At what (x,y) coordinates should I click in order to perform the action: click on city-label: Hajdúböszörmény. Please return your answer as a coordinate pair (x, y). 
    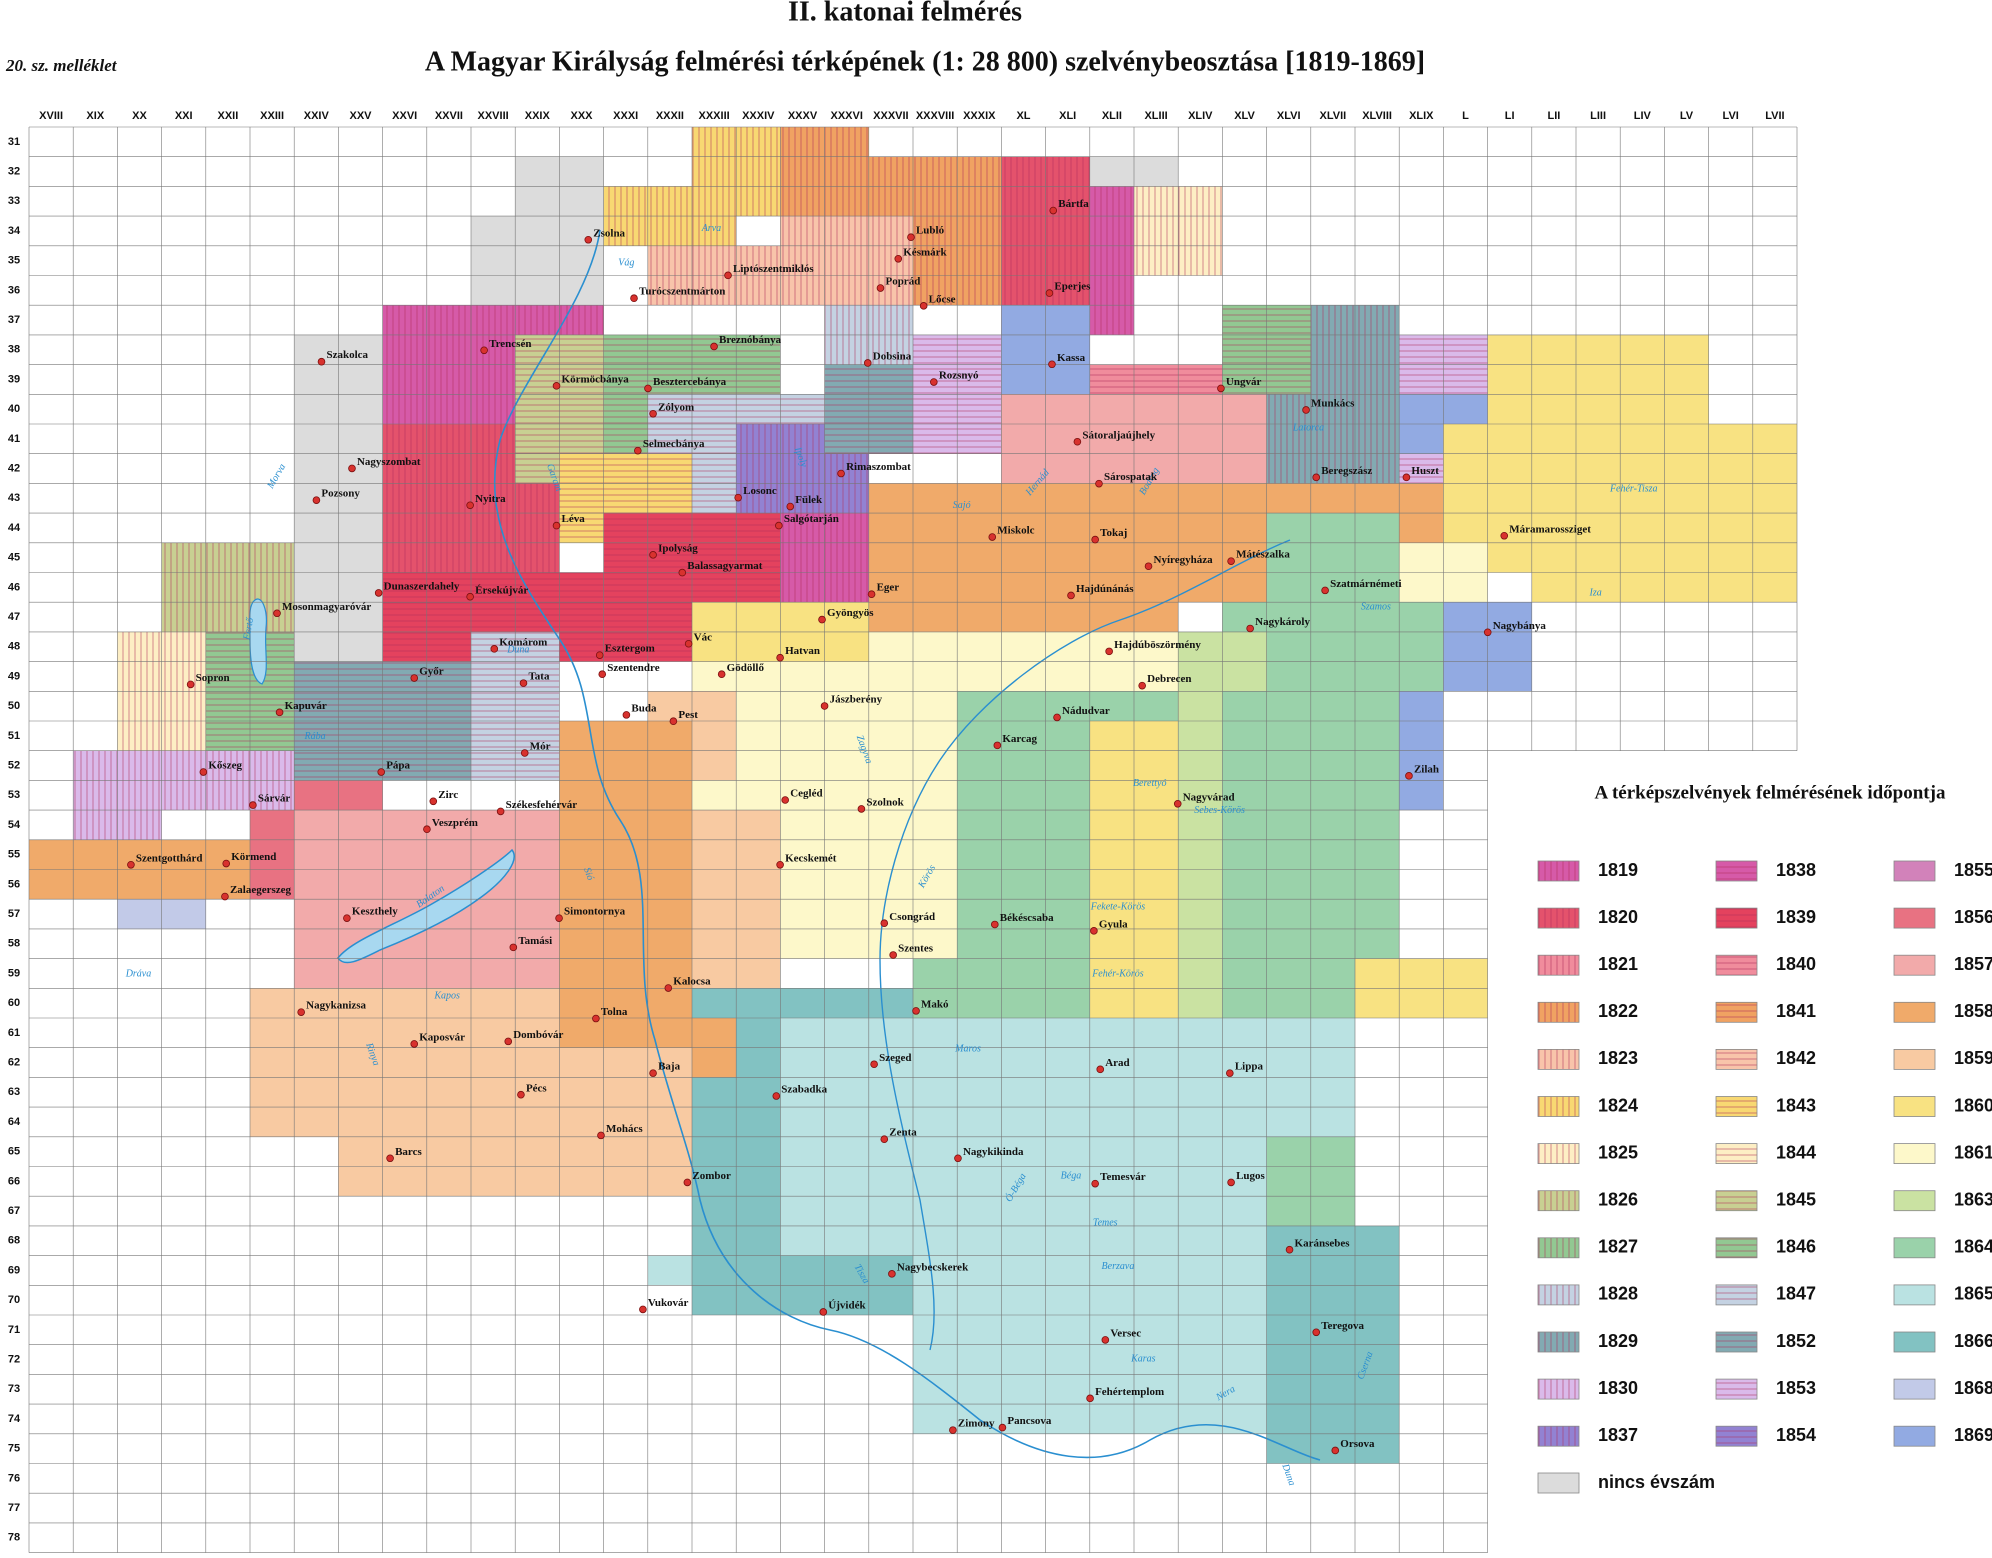
    Looking at the image, I should click on (1157, 645).